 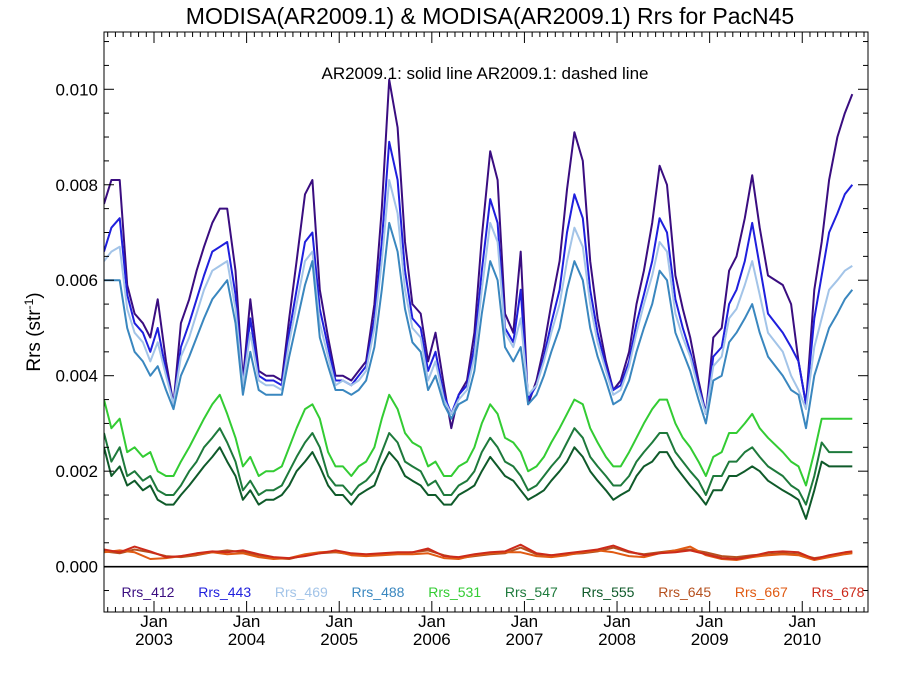 I want to click on x-tick-label-year: 2003, so click(x=154, y=639).